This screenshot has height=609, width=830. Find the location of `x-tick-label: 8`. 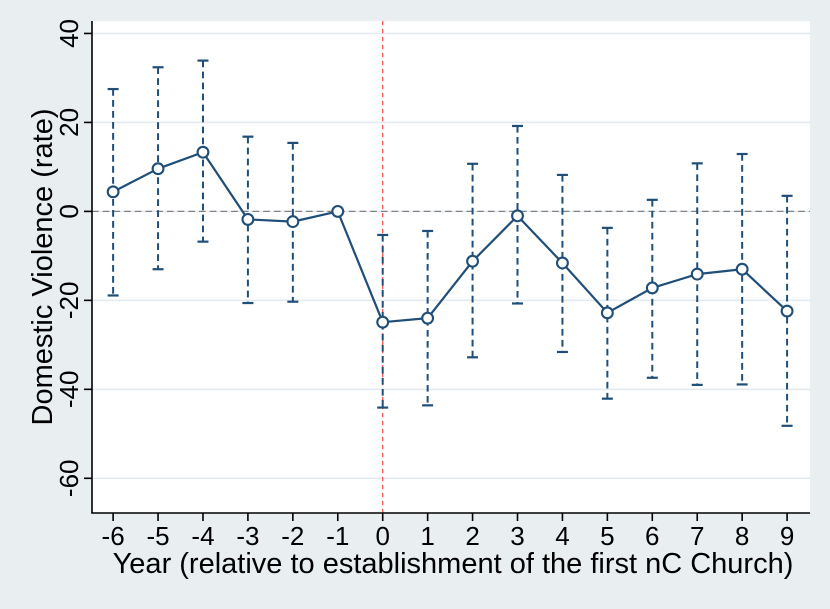

x-tick-label: 8 is located at coordinates (742, 536).